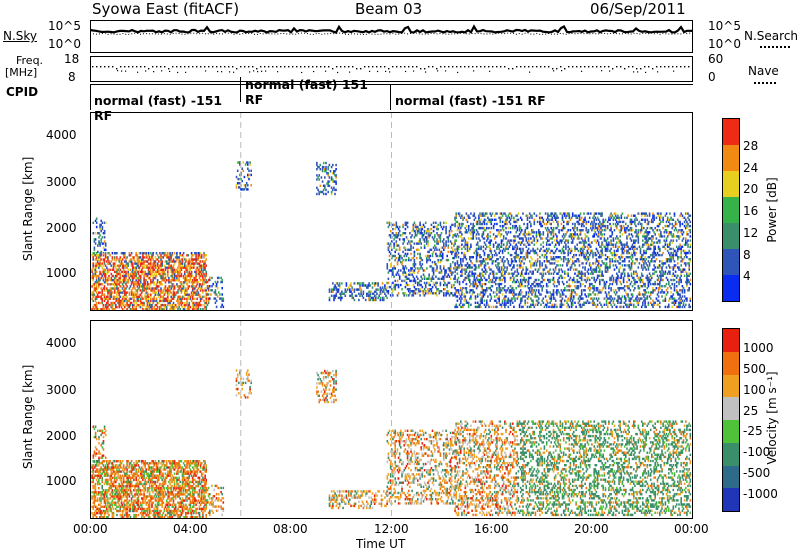  Describe the element at coordinates (22, 92) in the screenshot. I see `cpid-label: CPID` at that location.